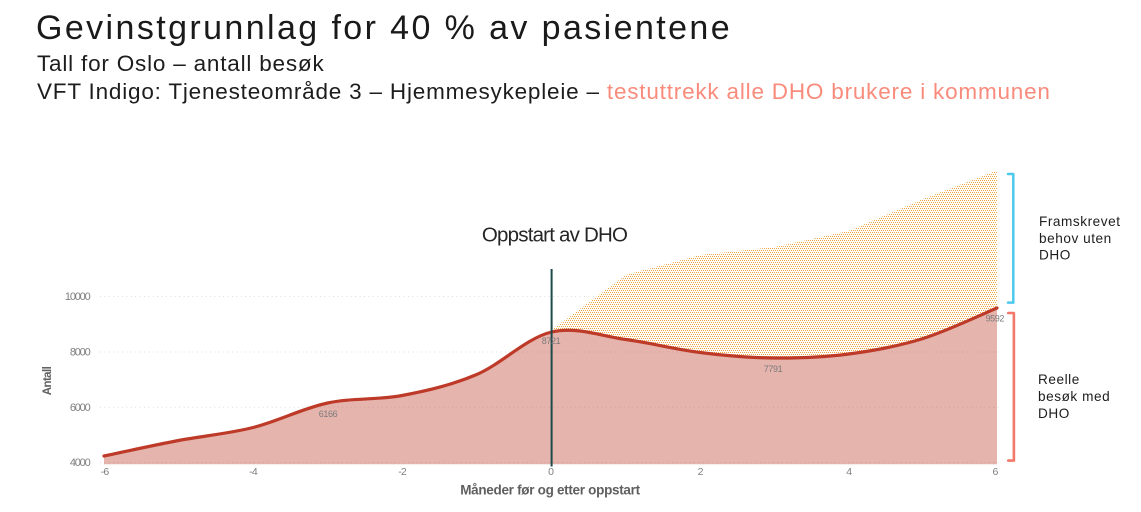 Image resolution: width=1141 pixels, height=512 pixels. I want to click on svg-text: 8000, so click(80, 353).